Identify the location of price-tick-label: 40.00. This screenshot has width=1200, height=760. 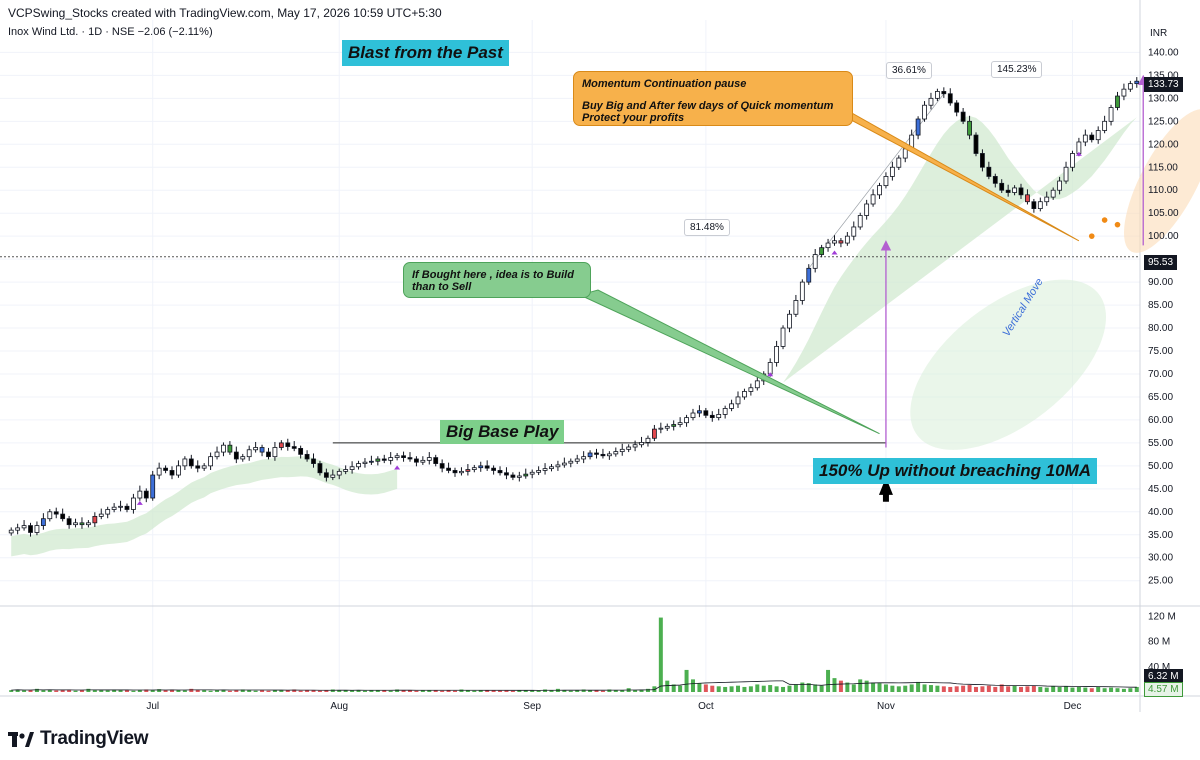
(1160, 512).